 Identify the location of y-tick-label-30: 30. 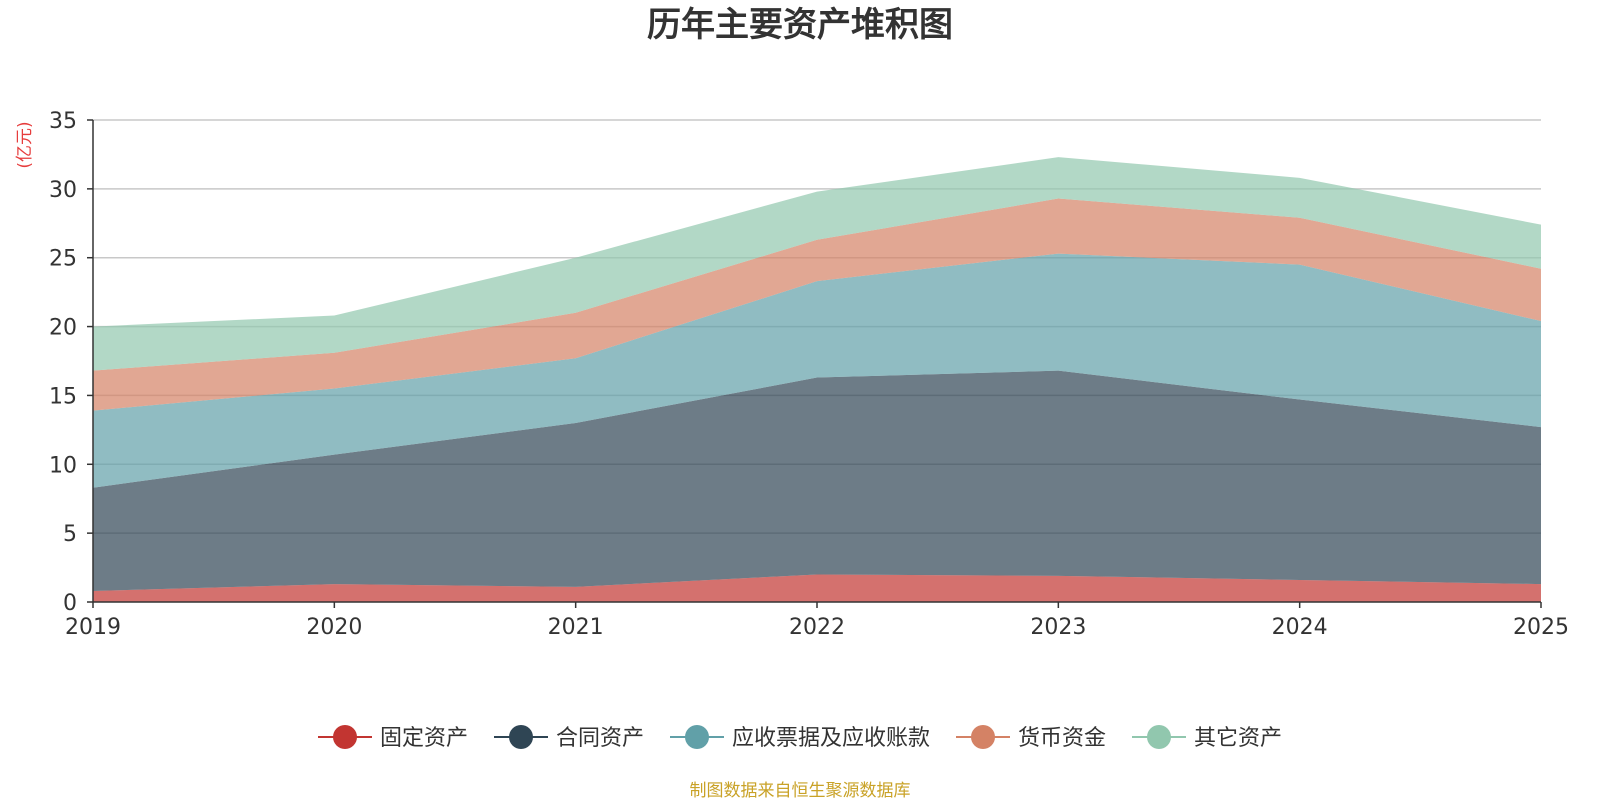
(63, 190).